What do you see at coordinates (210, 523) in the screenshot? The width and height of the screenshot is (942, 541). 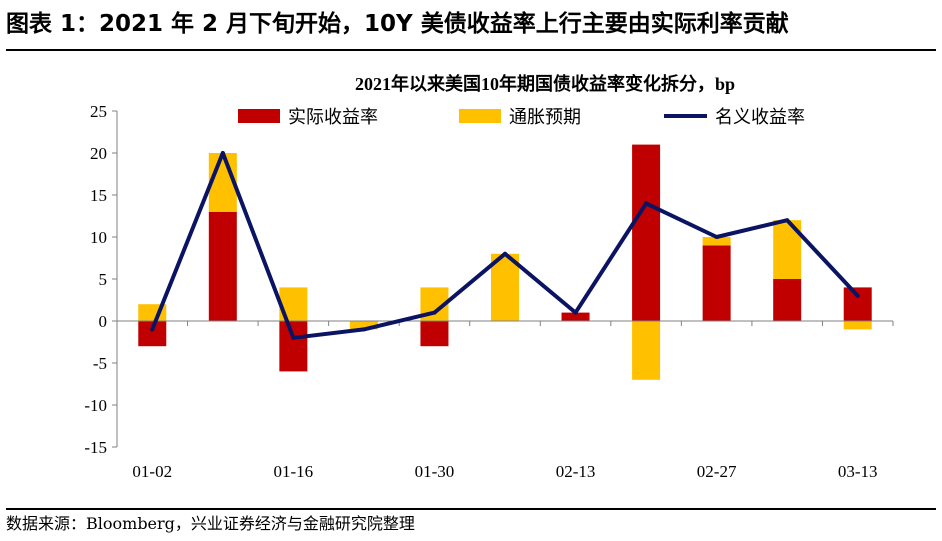 I see `source-note: 数据来源：Bloomberg，兴业证券经济与金融研究院整理` at bounding box center [210, 523].